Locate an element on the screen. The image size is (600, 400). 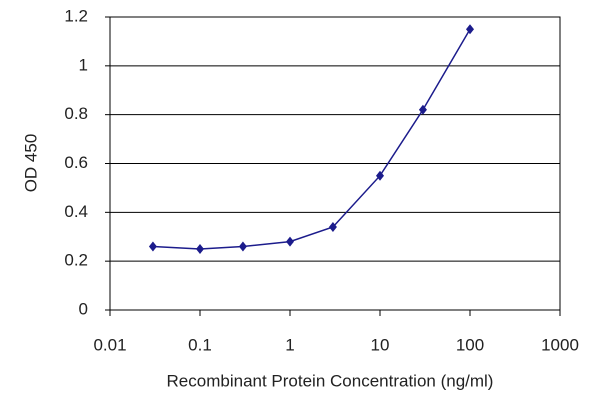
y-axis-label: OD 450 is located at coordinates (30, 163).